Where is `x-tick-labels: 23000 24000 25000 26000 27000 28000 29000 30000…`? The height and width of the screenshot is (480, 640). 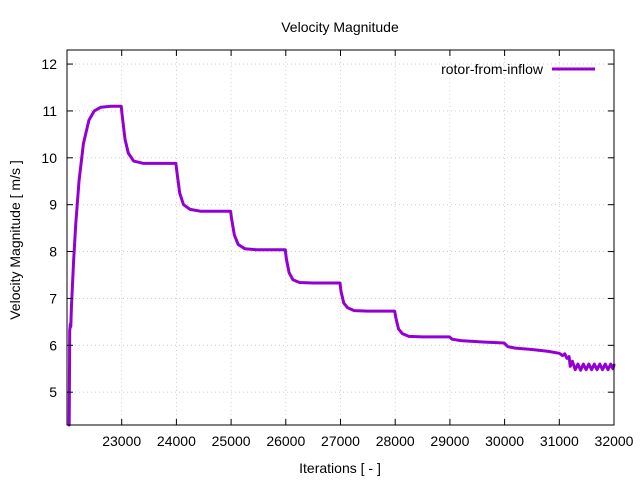 x-tick-labels: 23000 24000 25000 26000 27000 28000 29000 30000… is located at coordinates (367, 441).